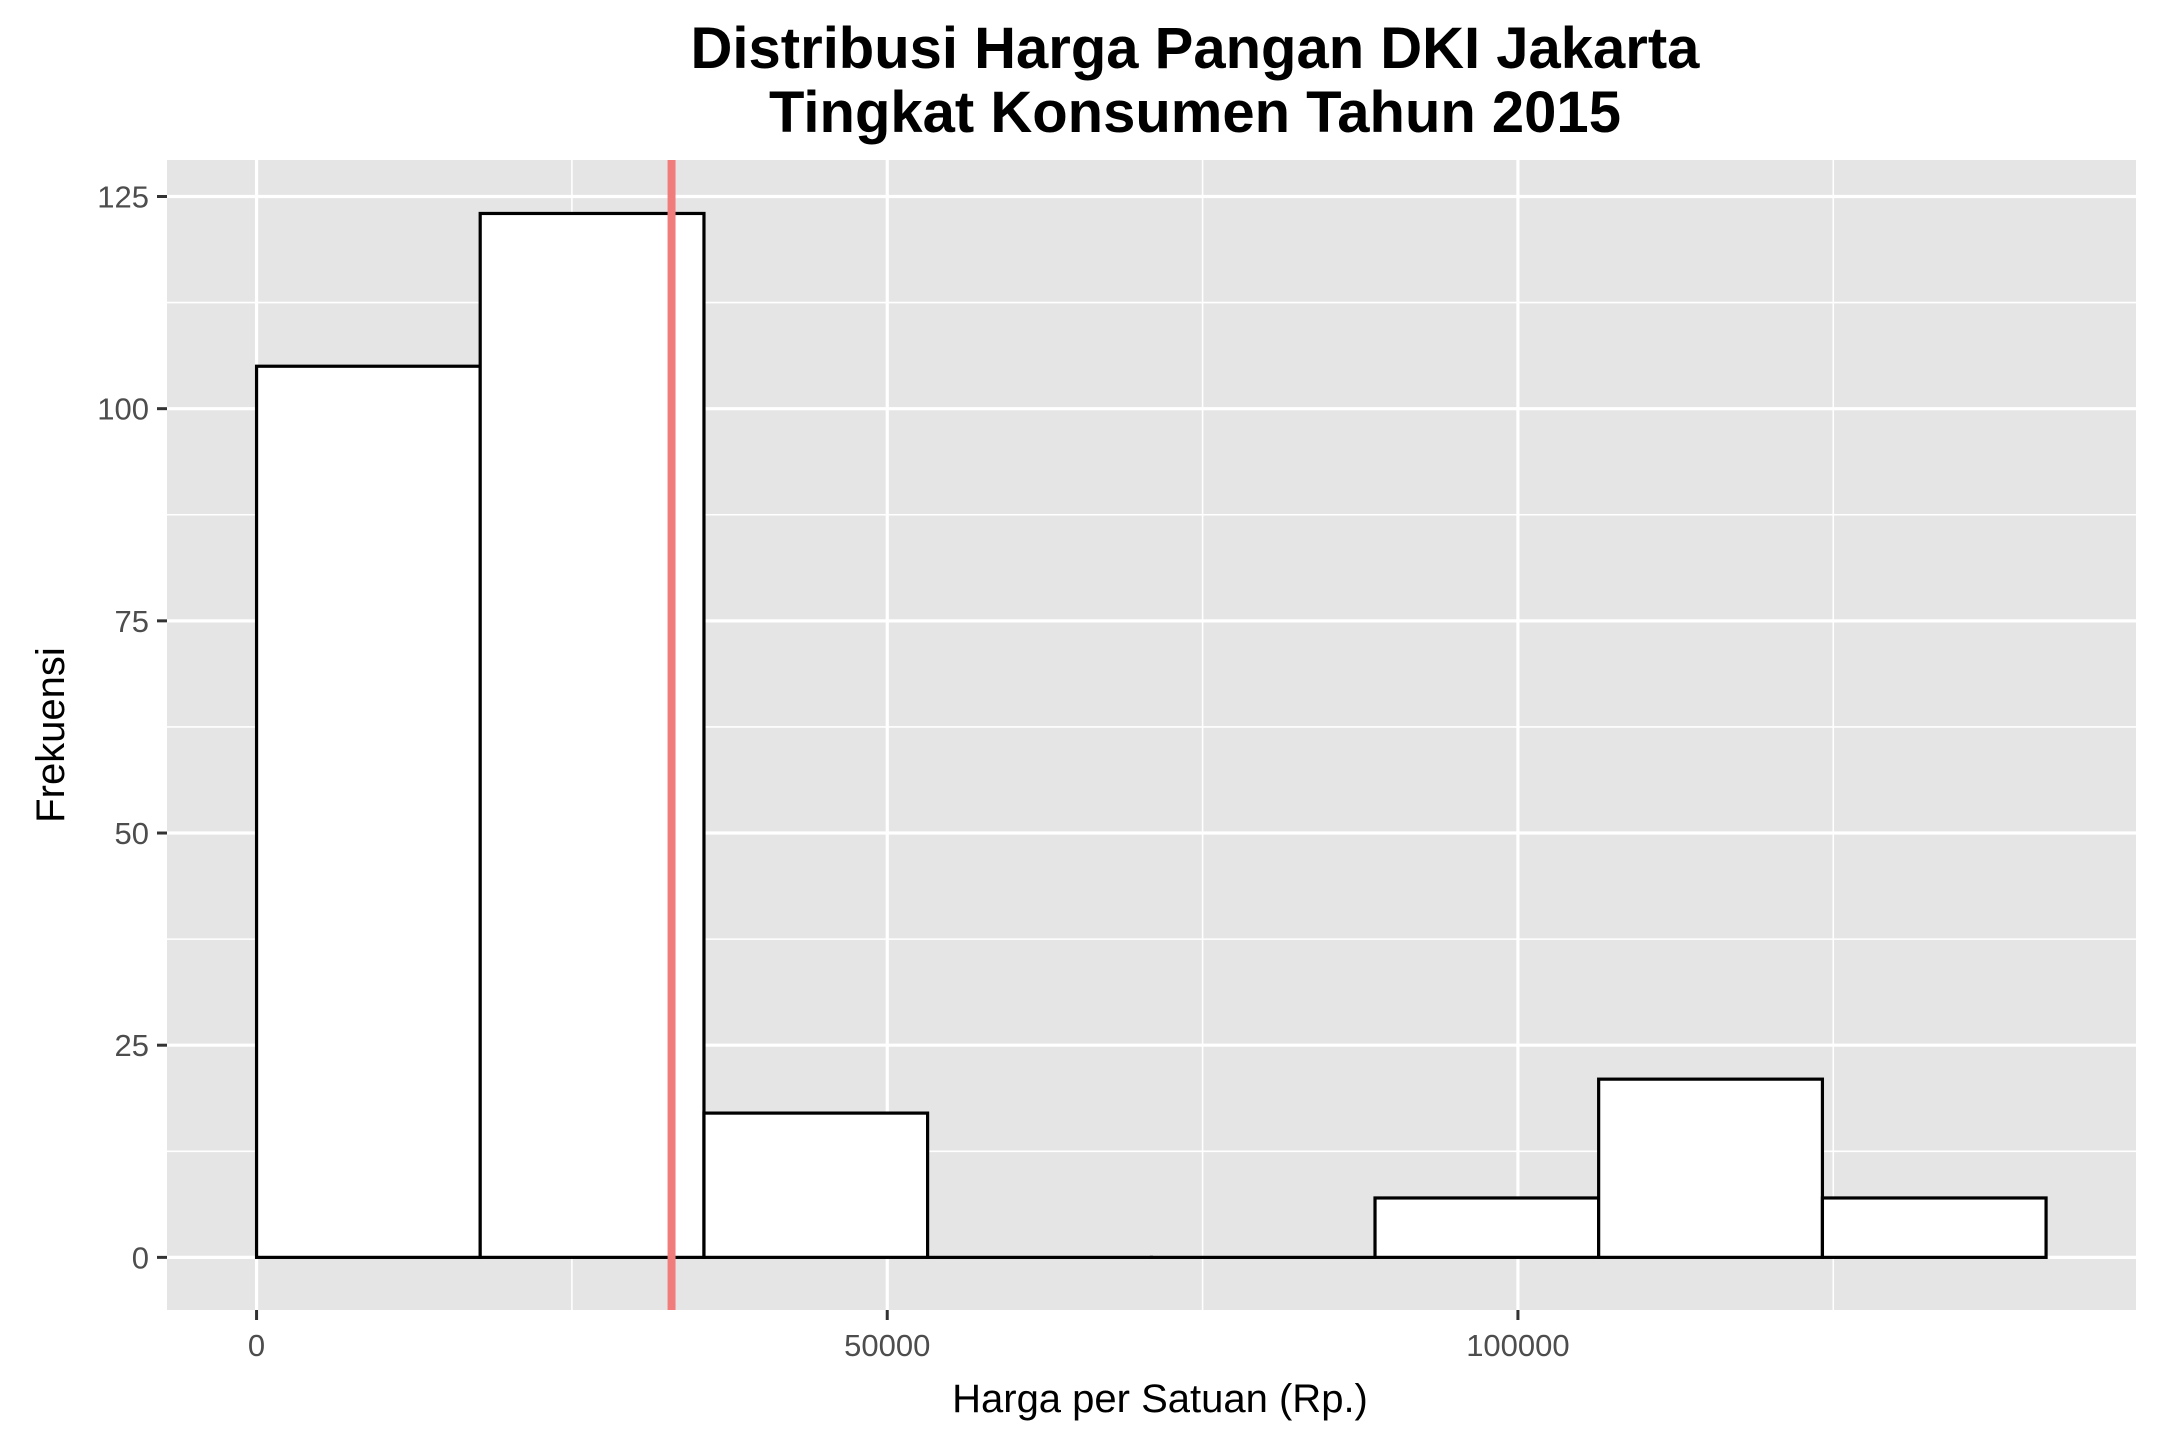 This screenshot has height=1440, width=2160. I want to click on chart-title: Distribusi Harga Pangan DKI Jakarta, so click(1196, 48).